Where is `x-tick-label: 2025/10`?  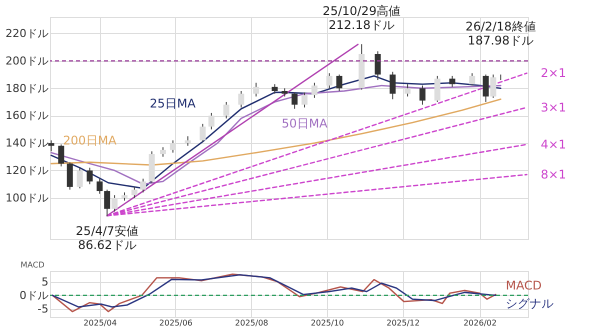 x-tick-label: 2025/10 is located at coordinates (327, 323).